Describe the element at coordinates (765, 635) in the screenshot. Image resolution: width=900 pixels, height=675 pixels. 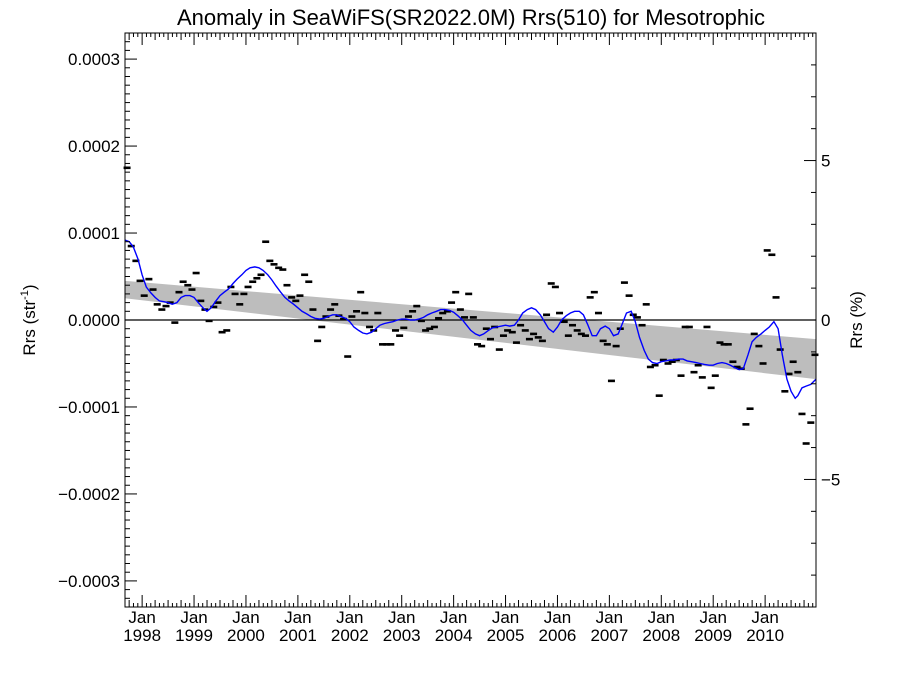
I see `x-tick-year-label-12: 2010` at that location.